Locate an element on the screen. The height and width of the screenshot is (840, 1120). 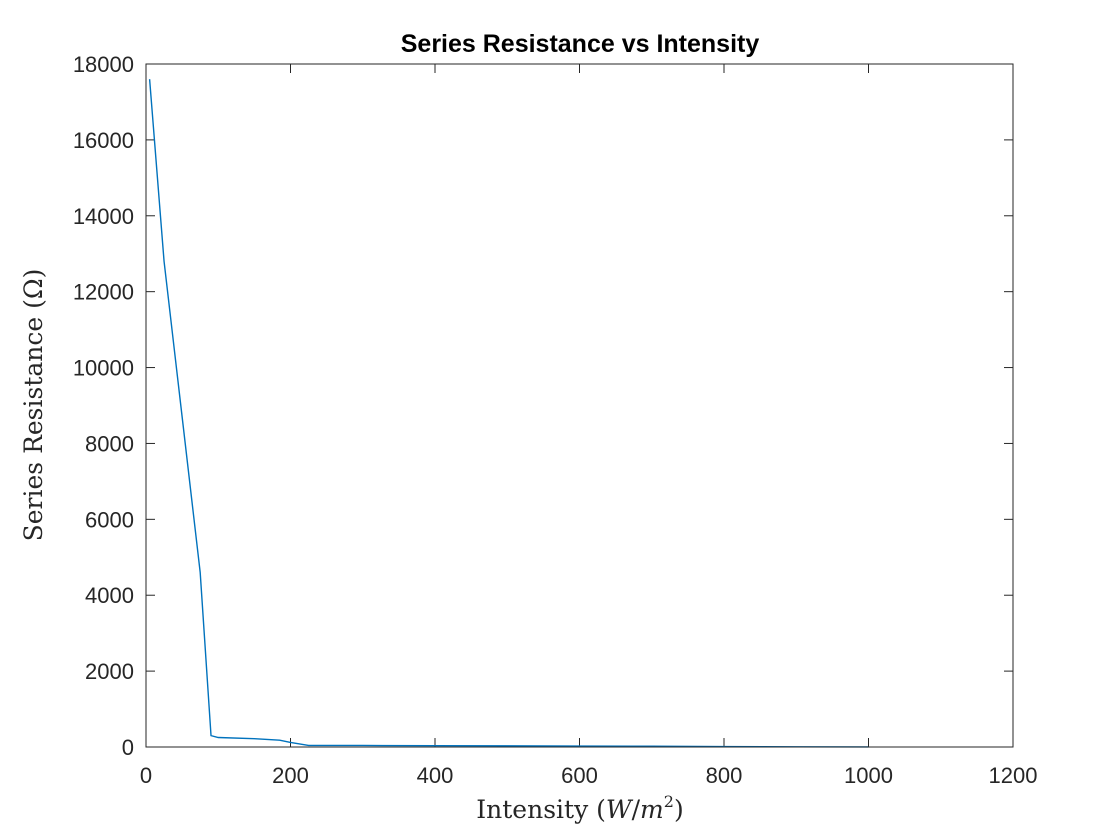
x-tick-label: 600 is located at coordinates (579, 775).